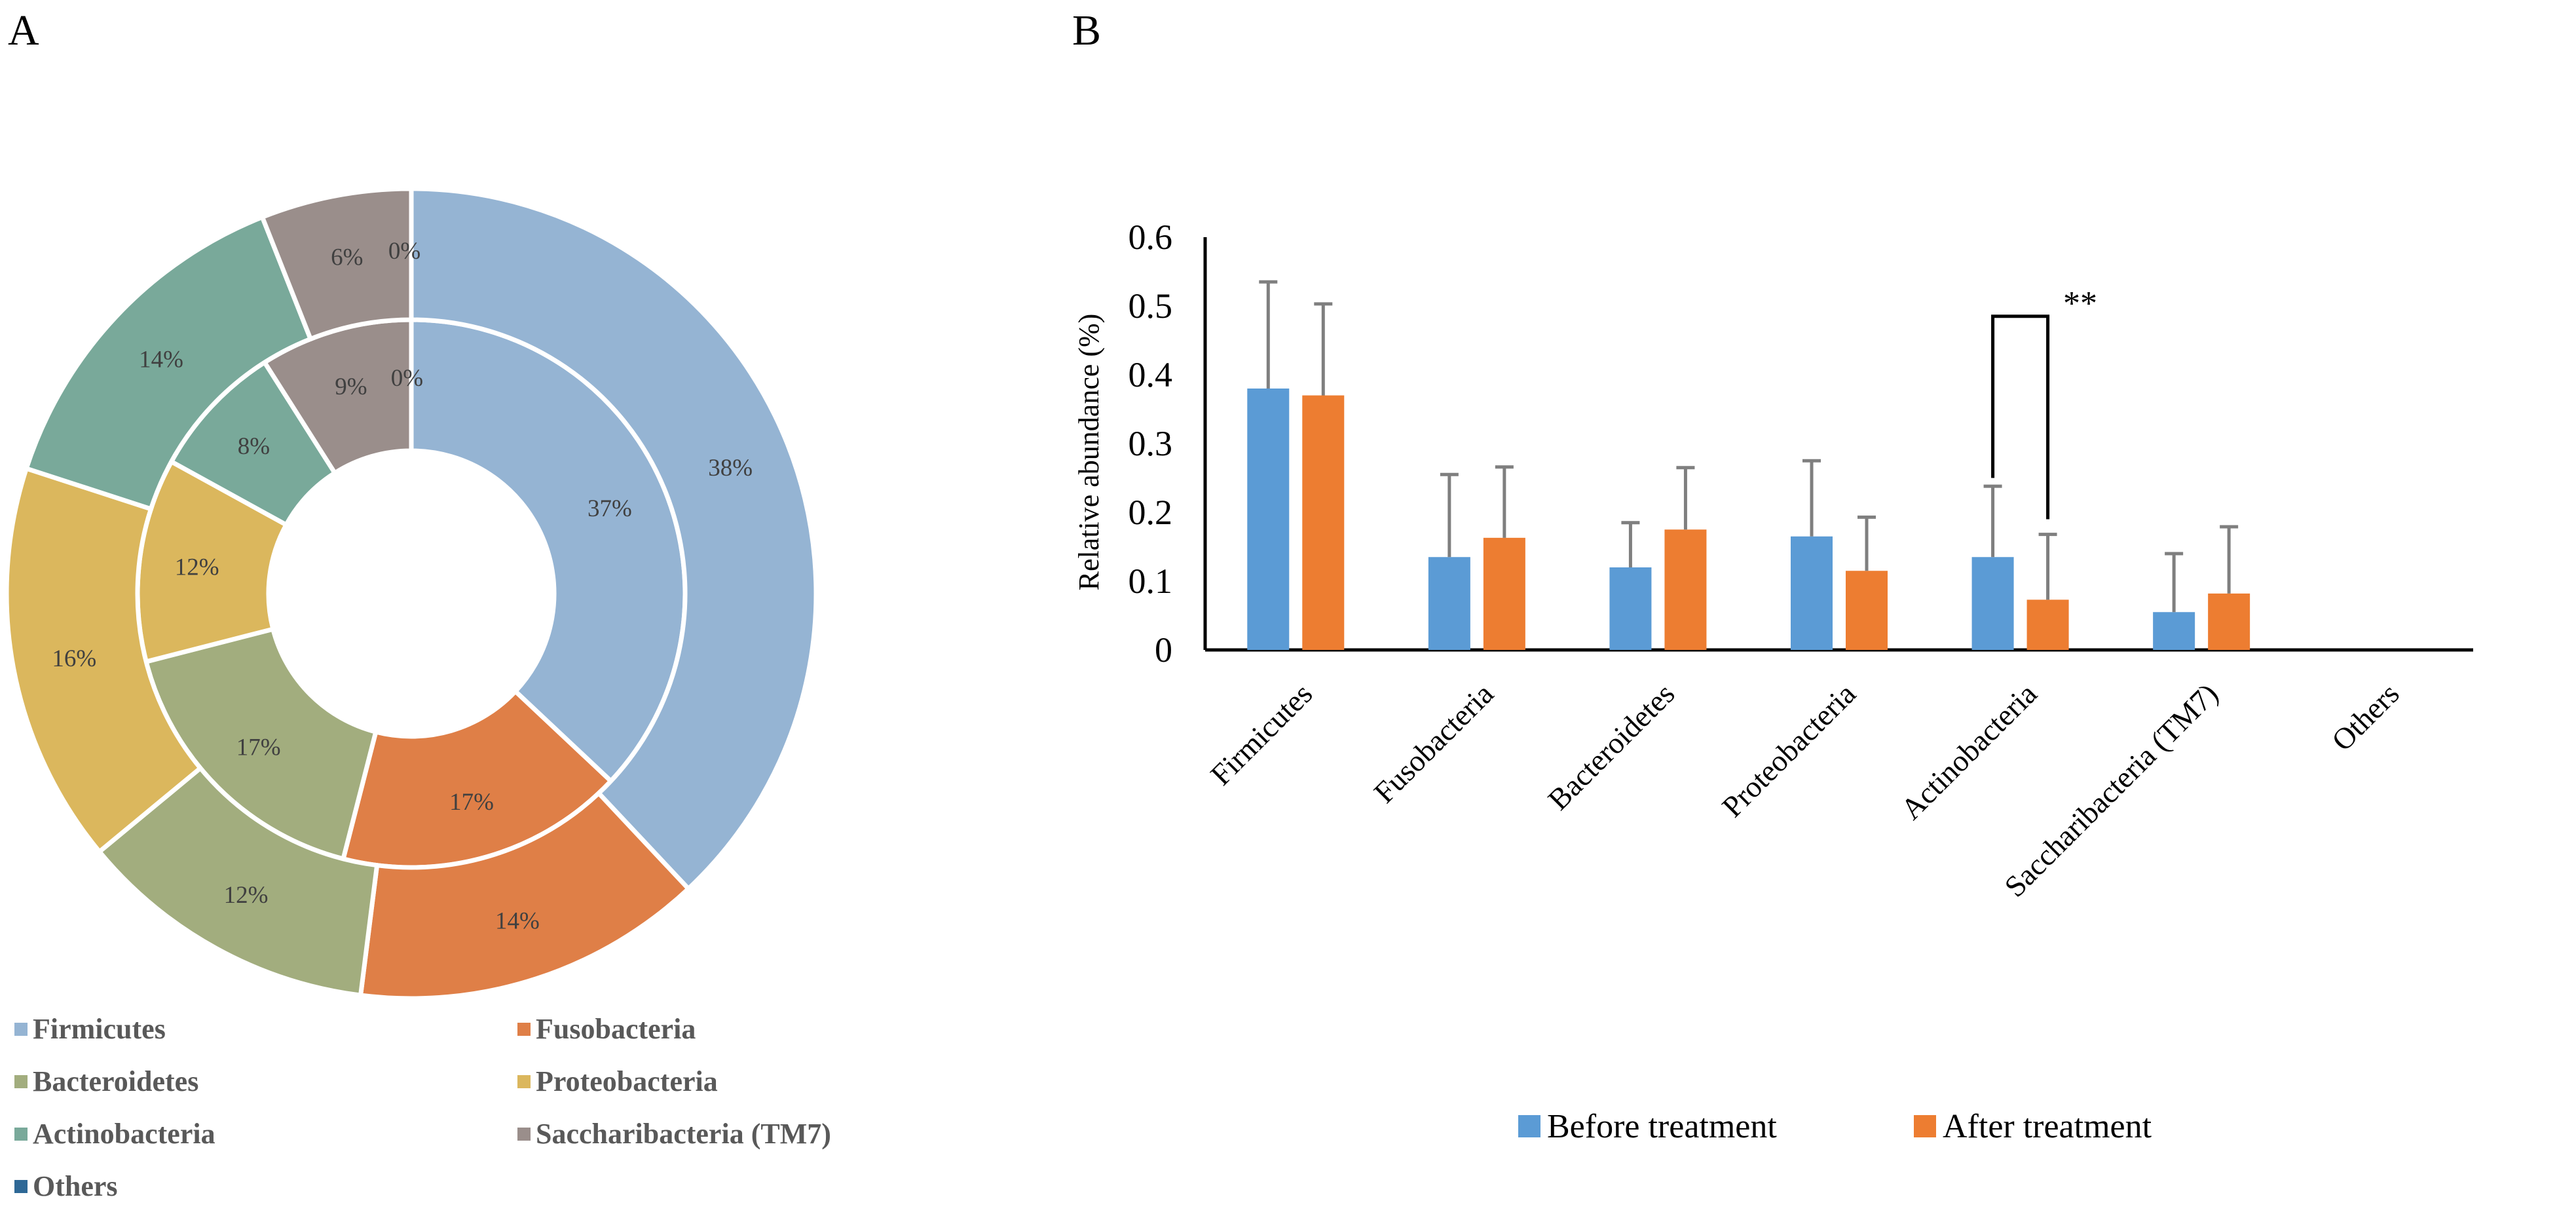 The width and height of the screenshot is (2576, 1216). I want to click on bar-before-treatment-firmicutes, so click(1268, 519).